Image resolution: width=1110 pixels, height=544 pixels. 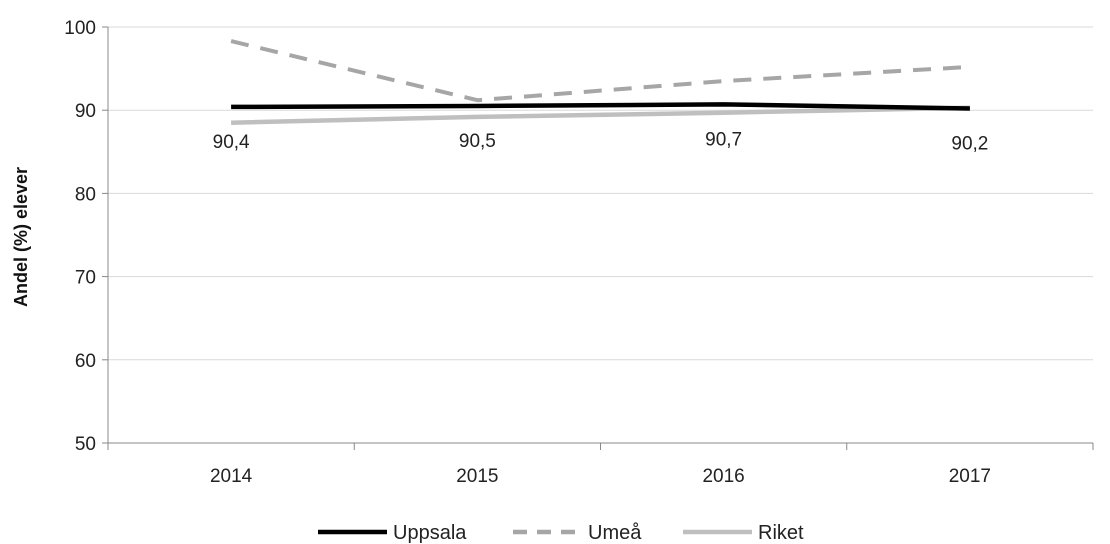 I want to click on data-labels: 90,4 90,5 90,7 90,2, so click(x=601, y=141).